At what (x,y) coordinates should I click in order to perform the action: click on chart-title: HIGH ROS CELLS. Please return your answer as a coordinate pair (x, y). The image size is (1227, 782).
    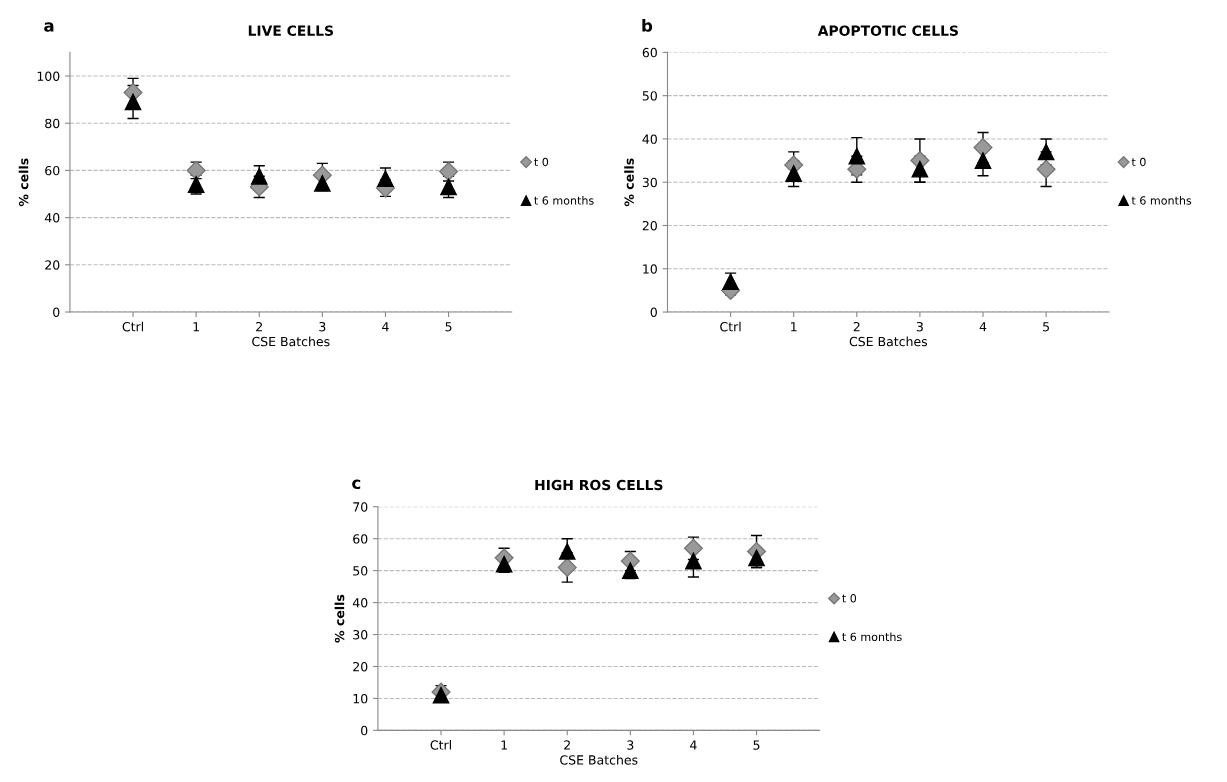
    Looking at the image, I should click on (599, 485).